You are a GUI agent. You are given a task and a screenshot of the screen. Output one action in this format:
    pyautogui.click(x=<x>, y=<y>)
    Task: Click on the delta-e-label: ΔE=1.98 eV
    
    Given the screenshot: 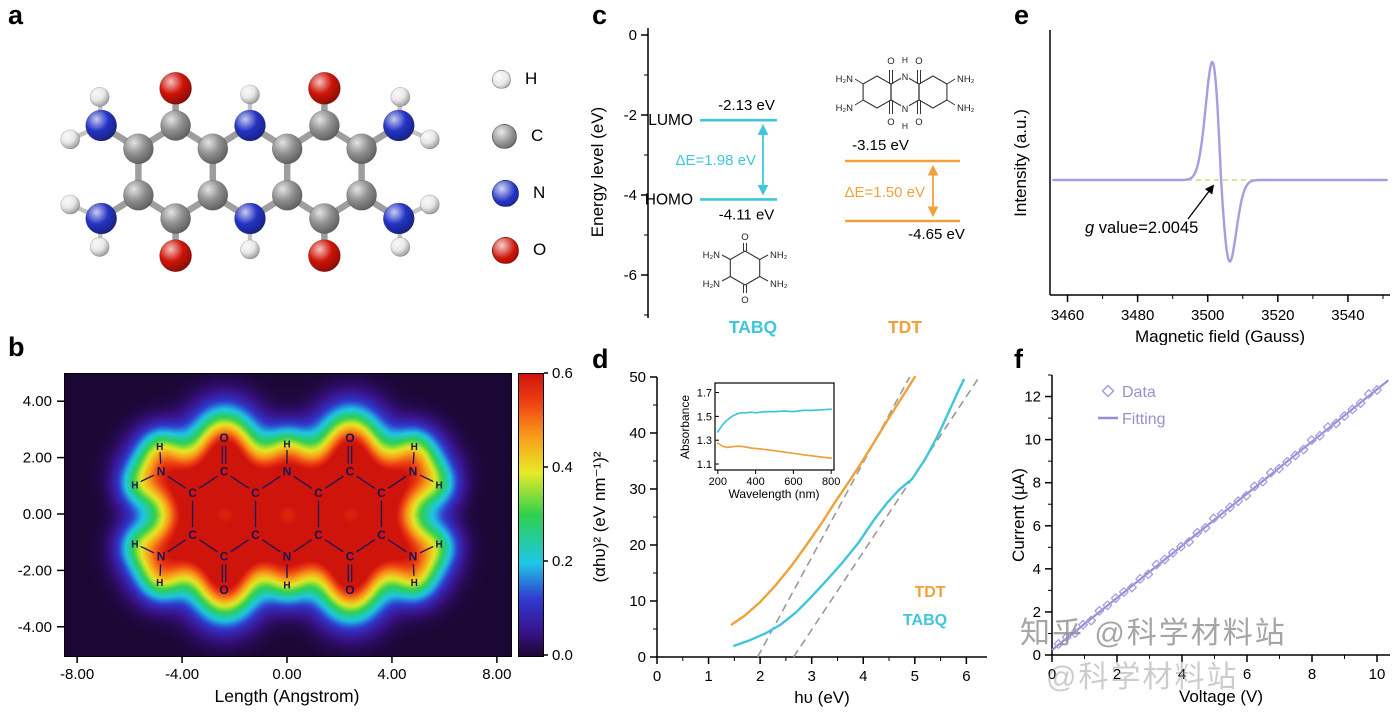 What is the action you would take?
    pyautogui.click(x=716, y=160)
    